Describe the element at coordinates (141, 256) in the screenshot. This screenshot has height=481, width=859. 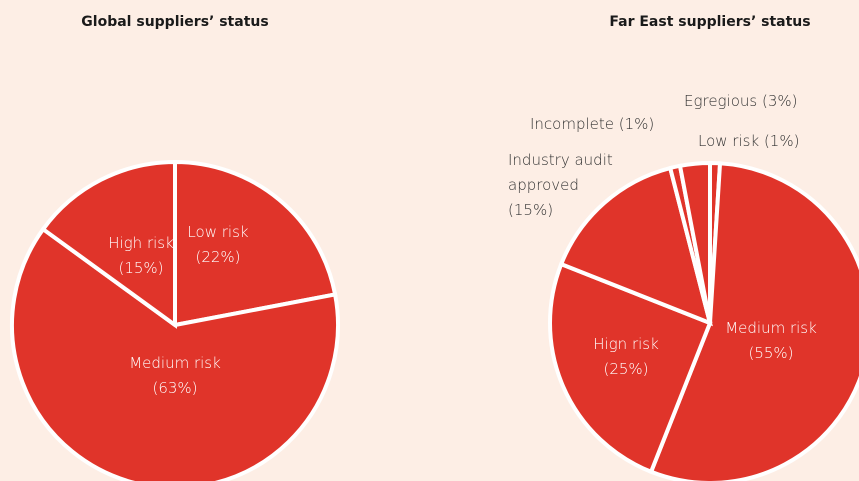
I see `slice-label: High risk (15%)` at that location.